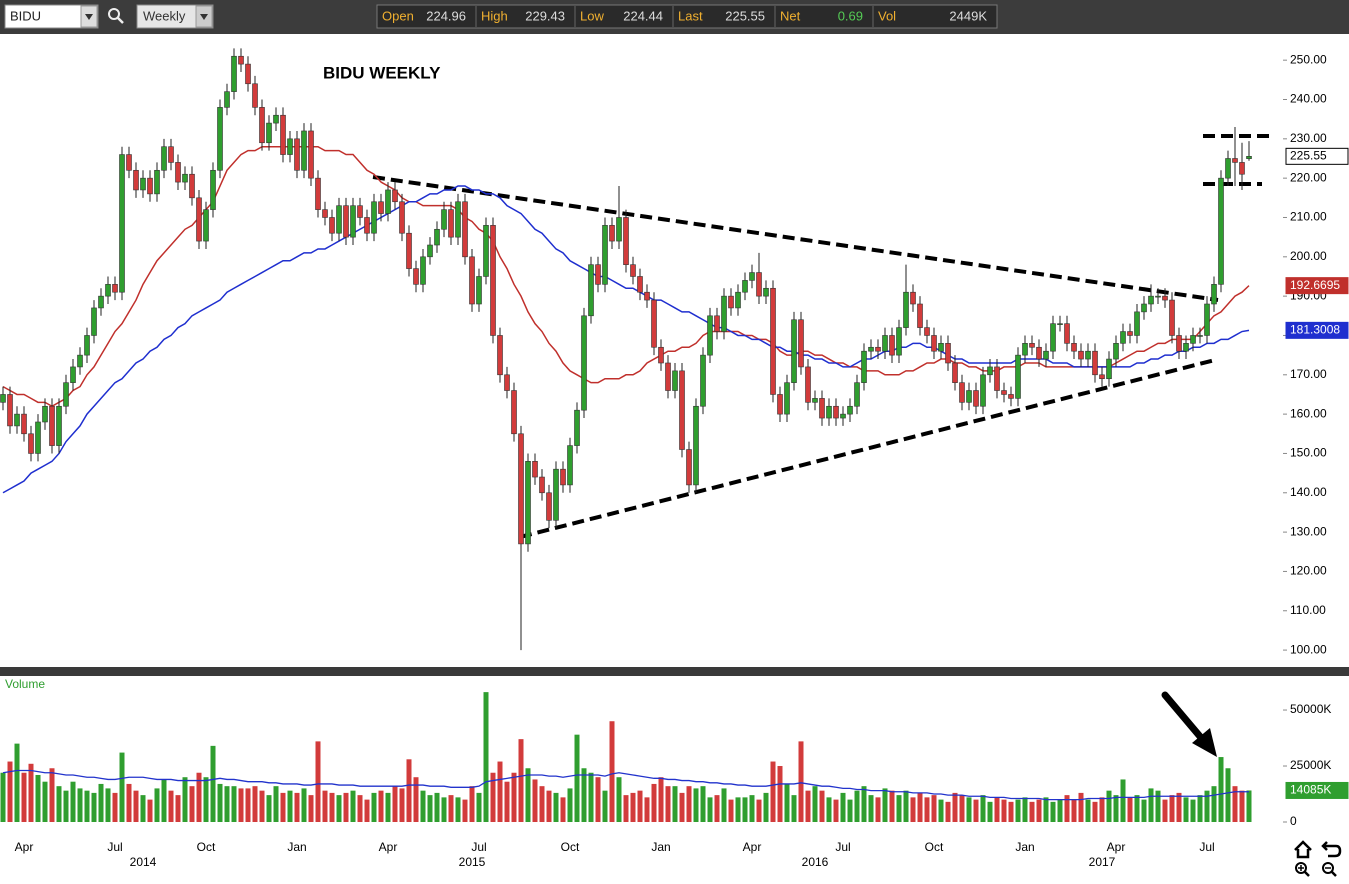 The width and height of the screenshot is (1349, 884). Describe the element at coordinates (752, 847) in the screenshot. I see `x-tick-label: Apr` at that location.